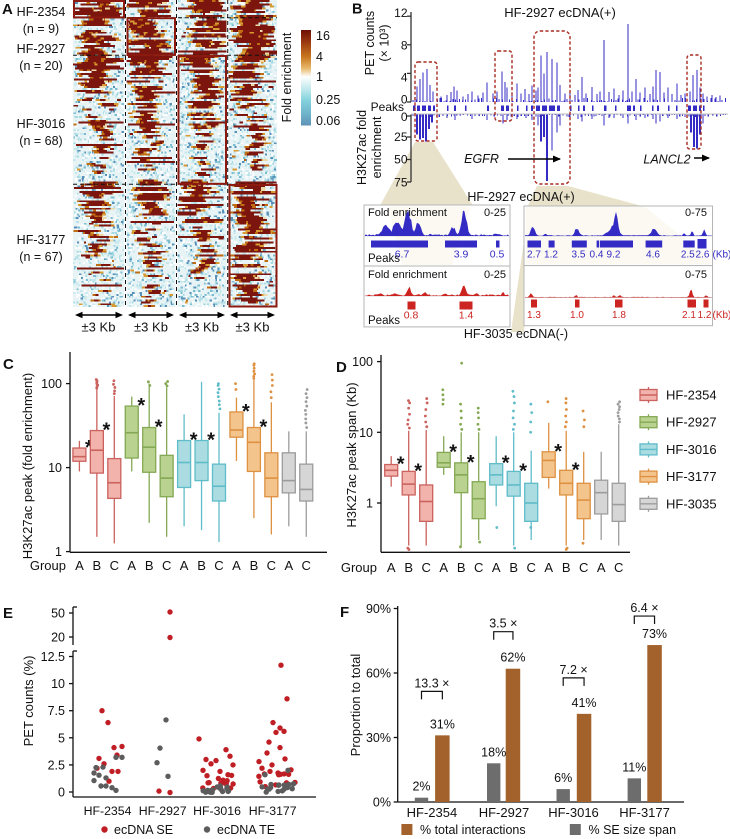 The width and height of the screenshot is (730, 839). I want to click on svg-text: 1.2, so click(551, 255).